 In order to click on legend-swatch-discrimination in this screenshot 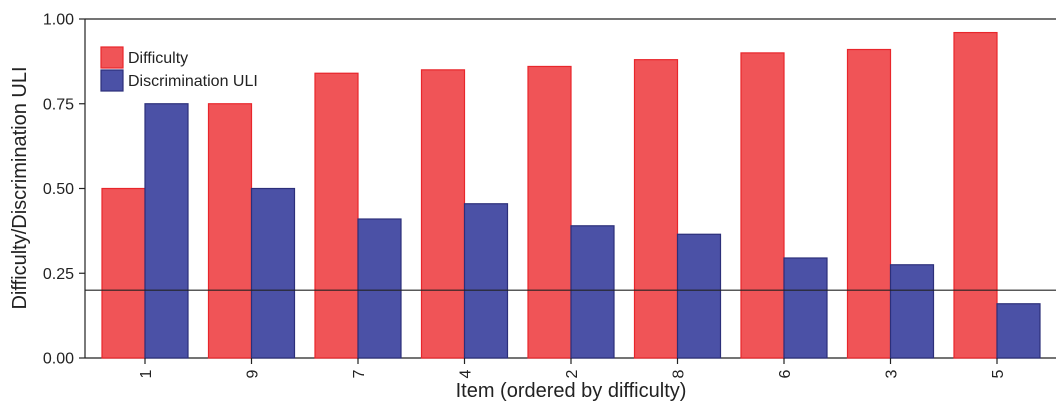, I will do `click(112, 80)`.